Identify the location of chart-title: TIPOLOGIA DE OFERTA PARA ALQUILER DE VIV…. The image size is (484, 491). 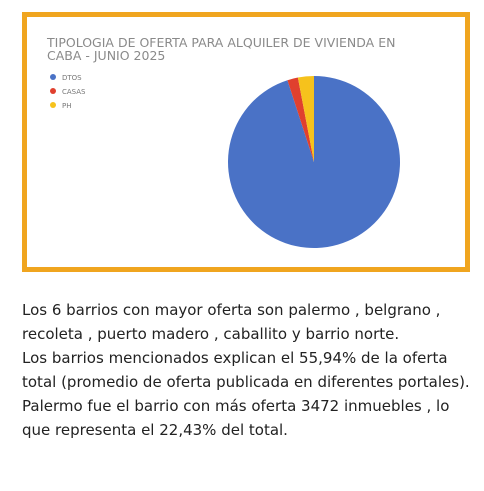
(220, 49).